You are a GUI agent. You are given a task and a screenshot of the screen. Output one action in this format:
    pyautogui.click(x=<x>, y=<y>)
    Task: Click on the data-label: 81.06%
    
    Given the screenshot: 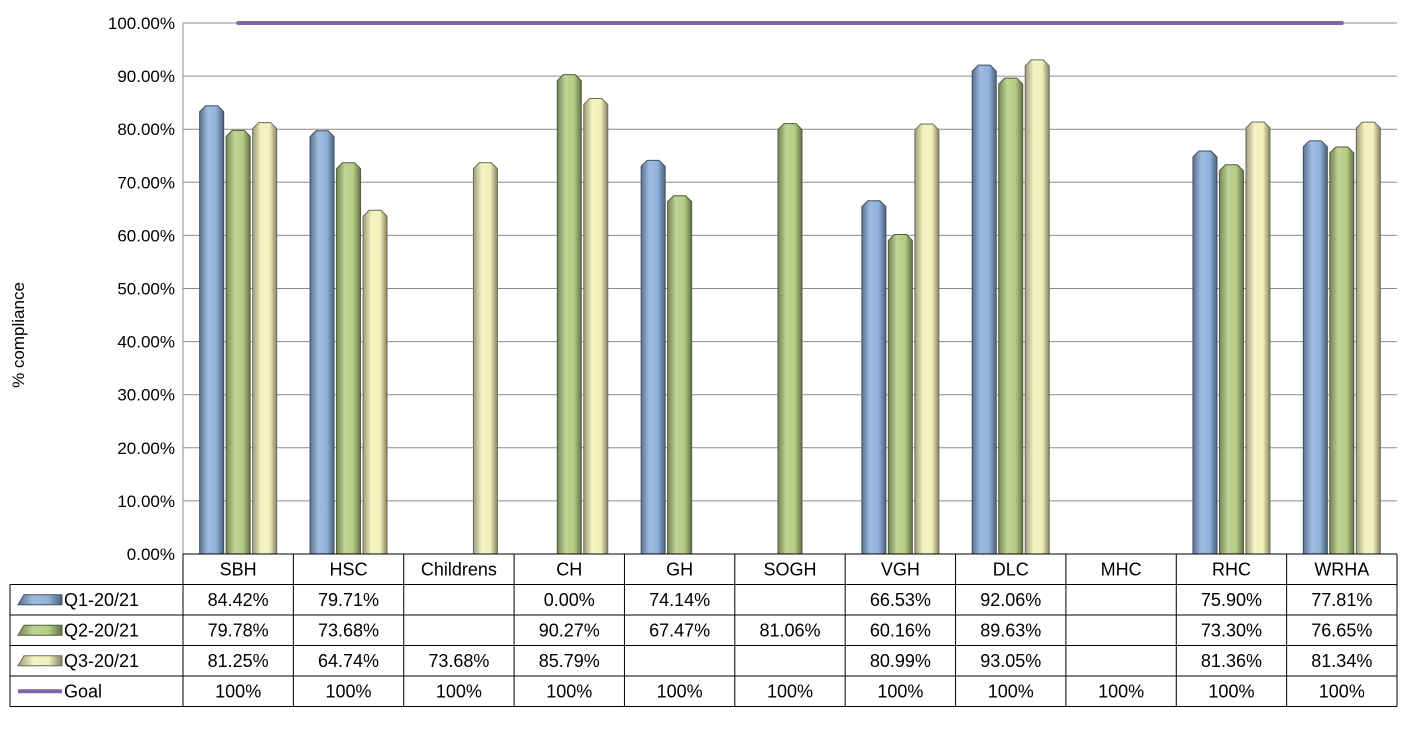 What is the action you would take?
    pyautogui.click(x=789, y=630)
    